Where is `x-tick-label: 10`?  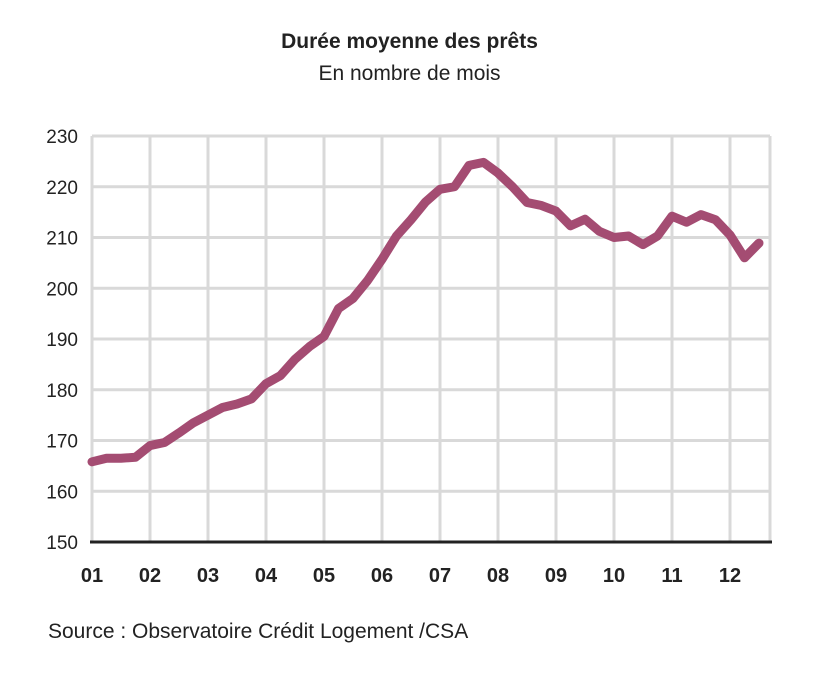 x-tick-label: 10 is located at coordinates (614, 576).